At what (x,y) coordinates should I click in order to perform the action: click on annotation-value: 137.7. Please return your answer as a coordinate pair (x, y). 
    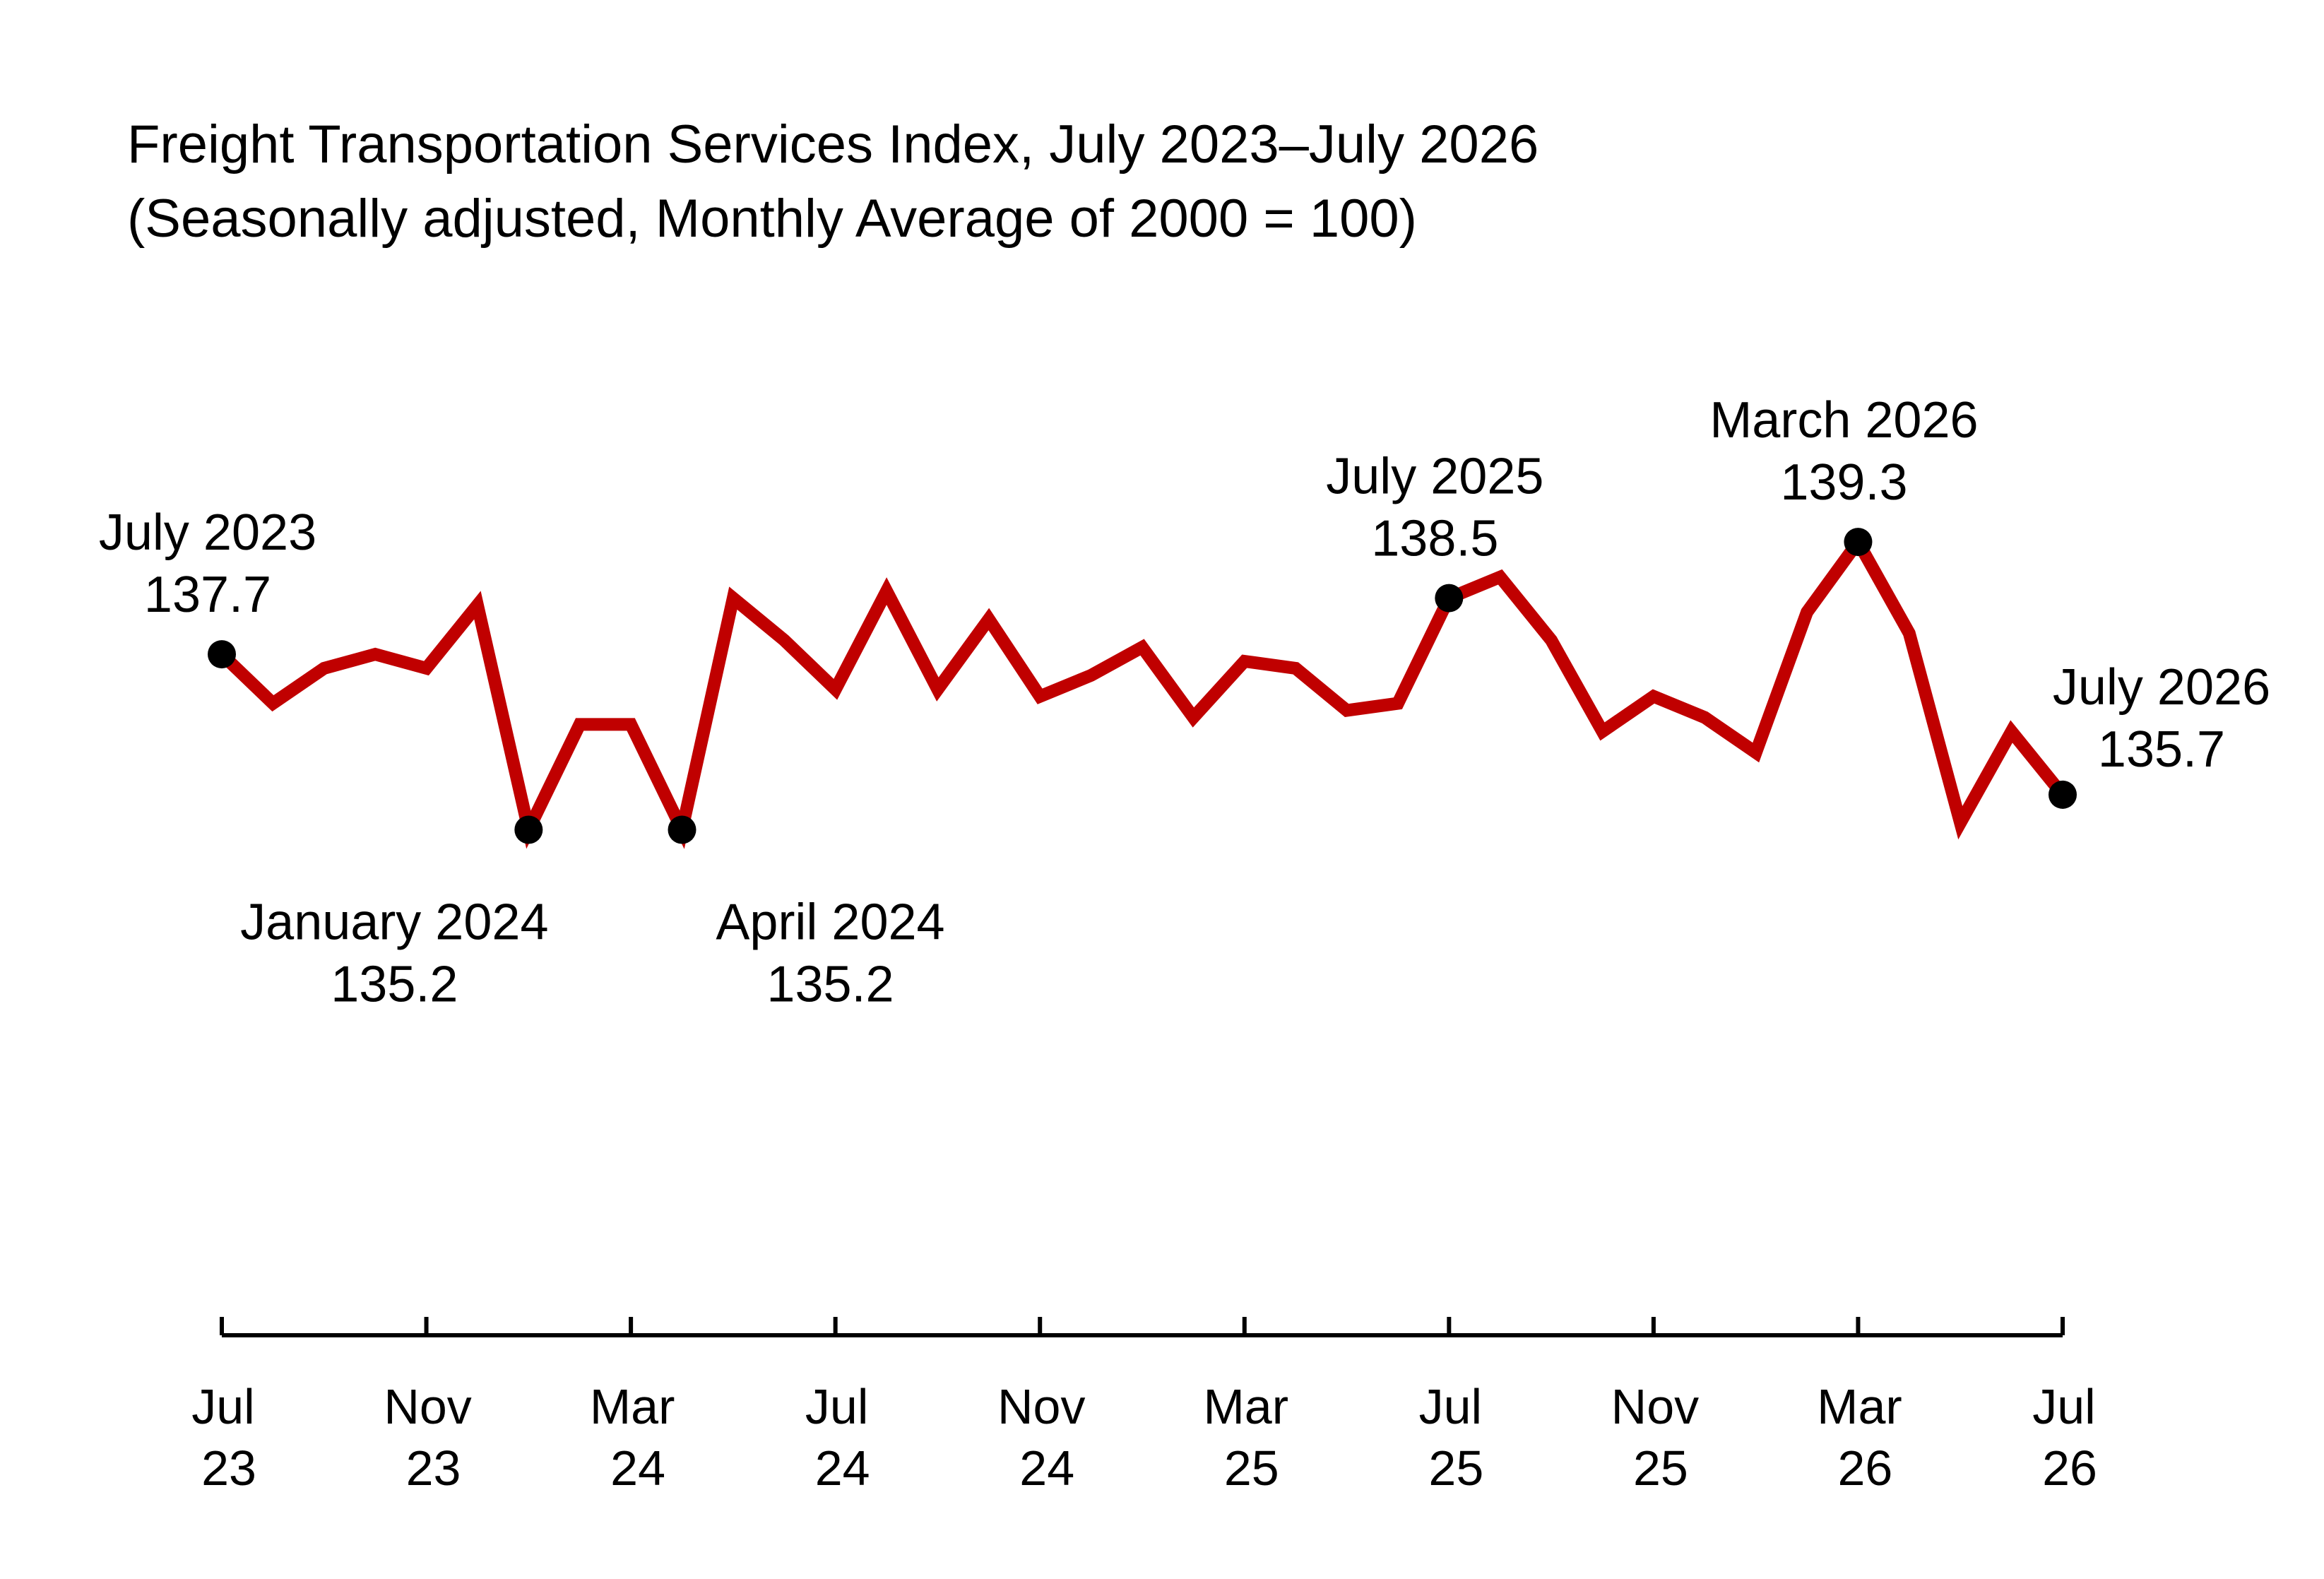
    Looking at the image, I should click on (207, 595).